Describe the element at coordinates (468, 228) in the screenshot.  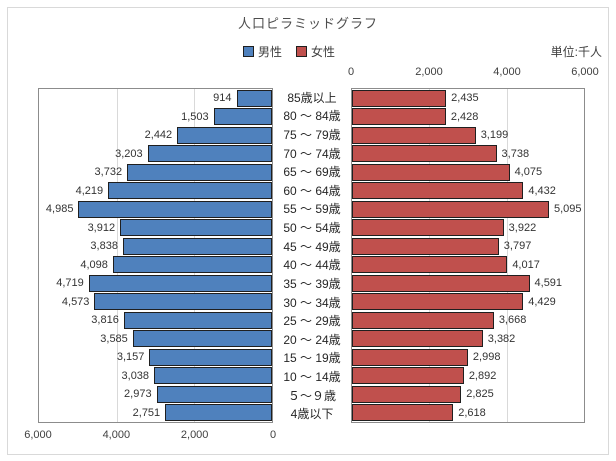
I see `female-bar-row: 3,922` at that location.